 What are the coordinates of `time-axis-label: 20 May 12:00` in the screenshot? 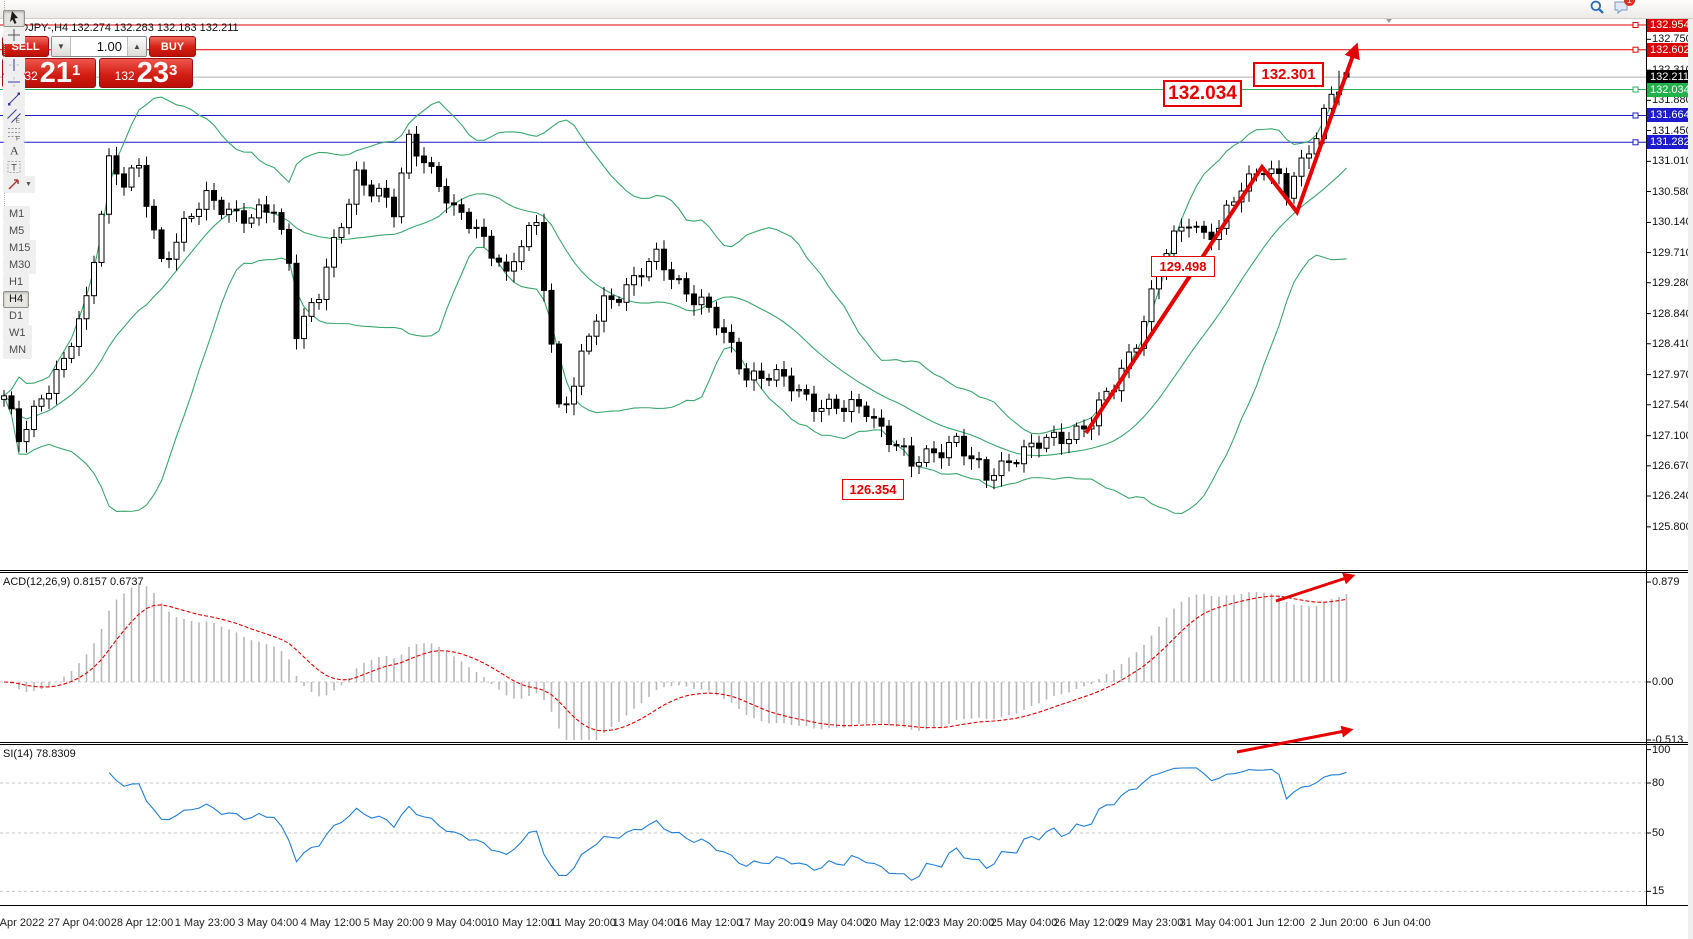 It's located at (898, 923).